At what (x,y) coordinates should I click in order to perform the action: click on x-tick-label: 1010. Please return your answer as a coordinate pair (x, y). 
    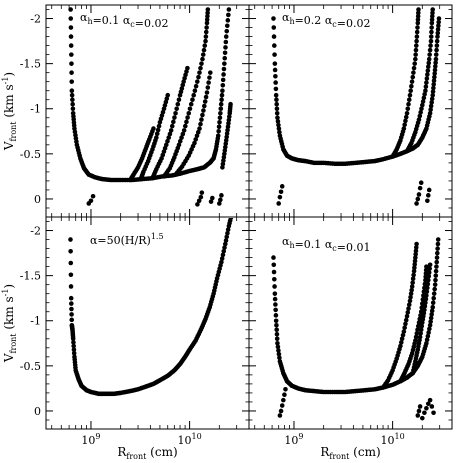
    Looking at the image, I should click on (393, 439).